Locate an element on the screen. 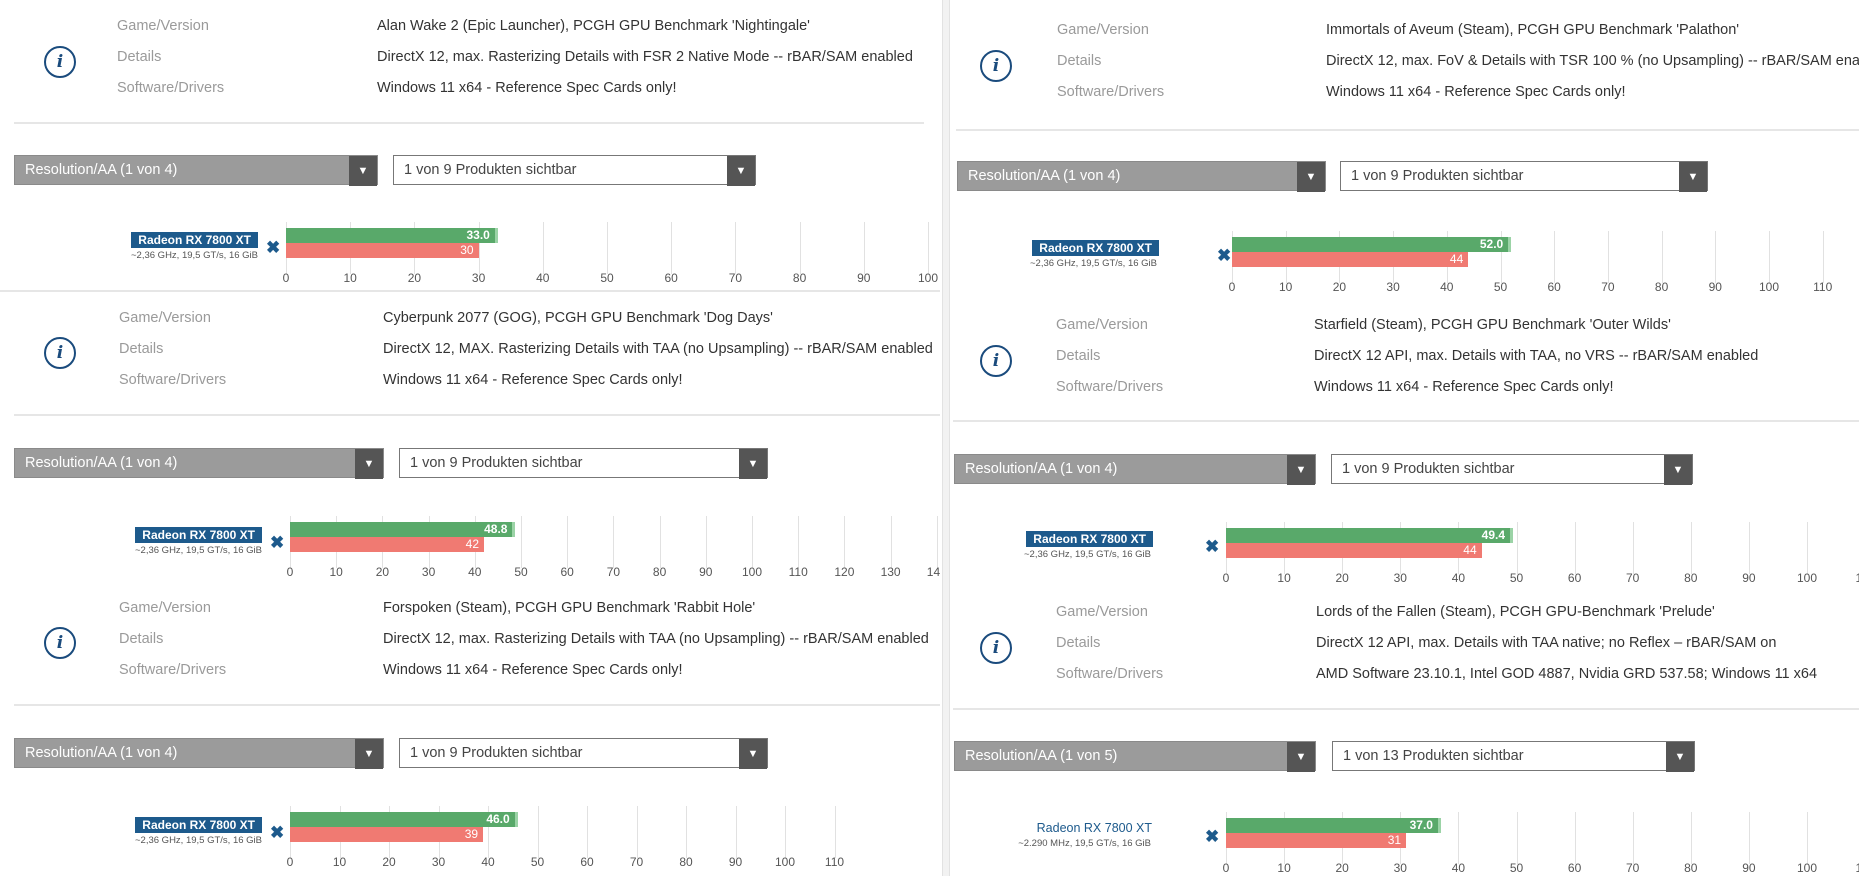 This screenshot has width=1859, height=876. axis-tick-label: 110 is located at coordinates (1823, 287).